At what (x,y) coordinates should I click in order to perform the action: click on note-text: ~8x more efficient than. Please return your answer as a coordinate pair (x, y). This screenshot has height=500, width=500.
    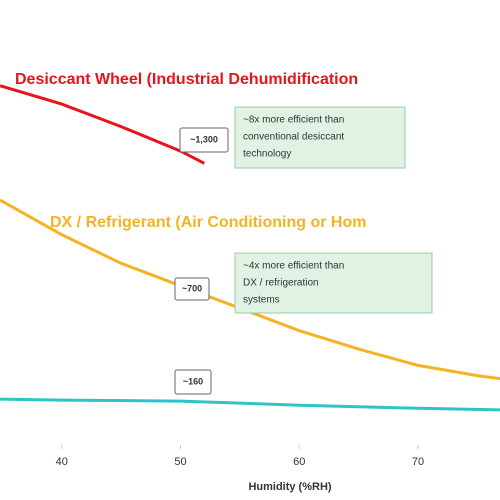
    Looking at the image, I should click on (293, 120).